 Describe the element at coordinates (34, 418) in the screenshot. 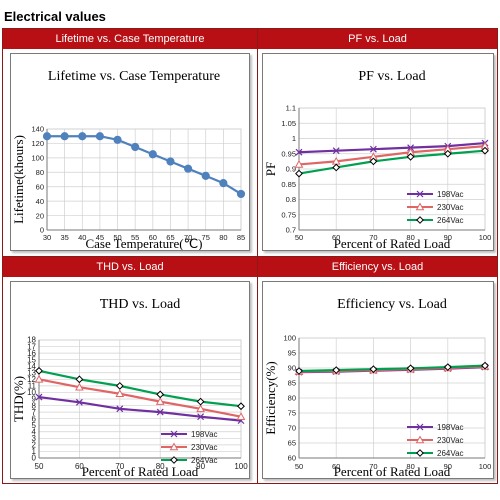

I see `y-tick-label: 6` at that location.